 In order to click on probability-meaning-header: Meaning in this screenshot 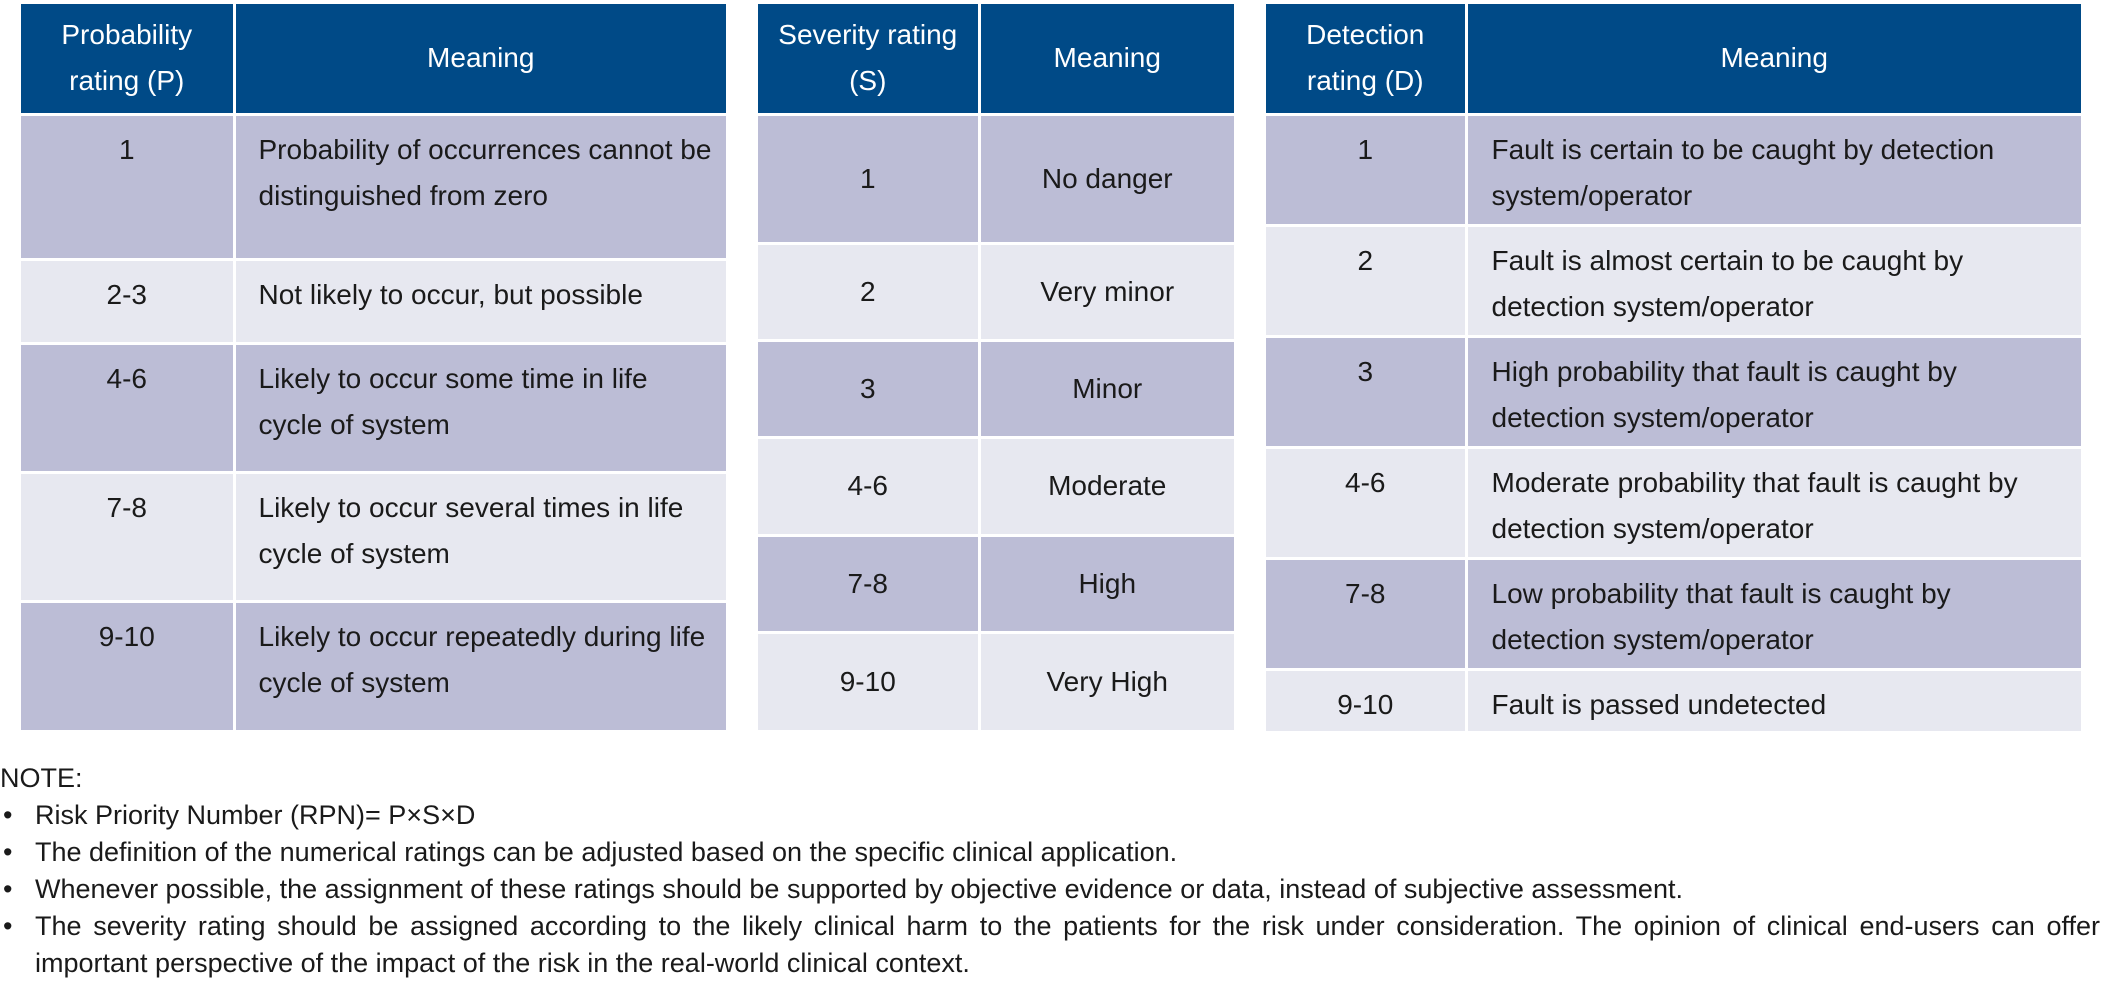, I will do `click(479, 59)`.